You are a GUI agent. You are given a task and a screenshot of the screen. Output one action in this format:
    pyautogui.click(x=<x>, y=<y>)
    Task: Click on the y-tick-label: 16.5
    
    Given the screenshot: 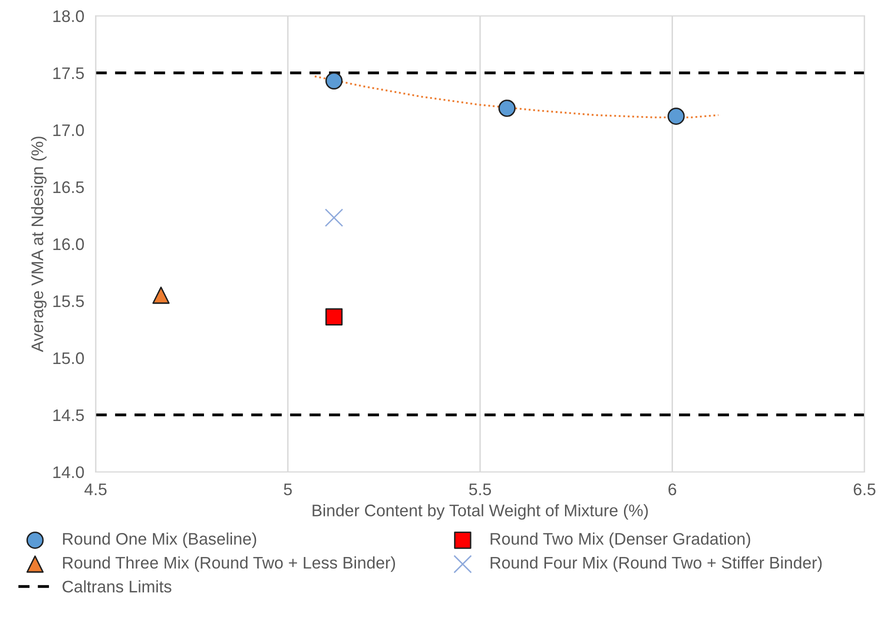 What is the action you would take?
    pyautogui.click(x=68, y=187)
    